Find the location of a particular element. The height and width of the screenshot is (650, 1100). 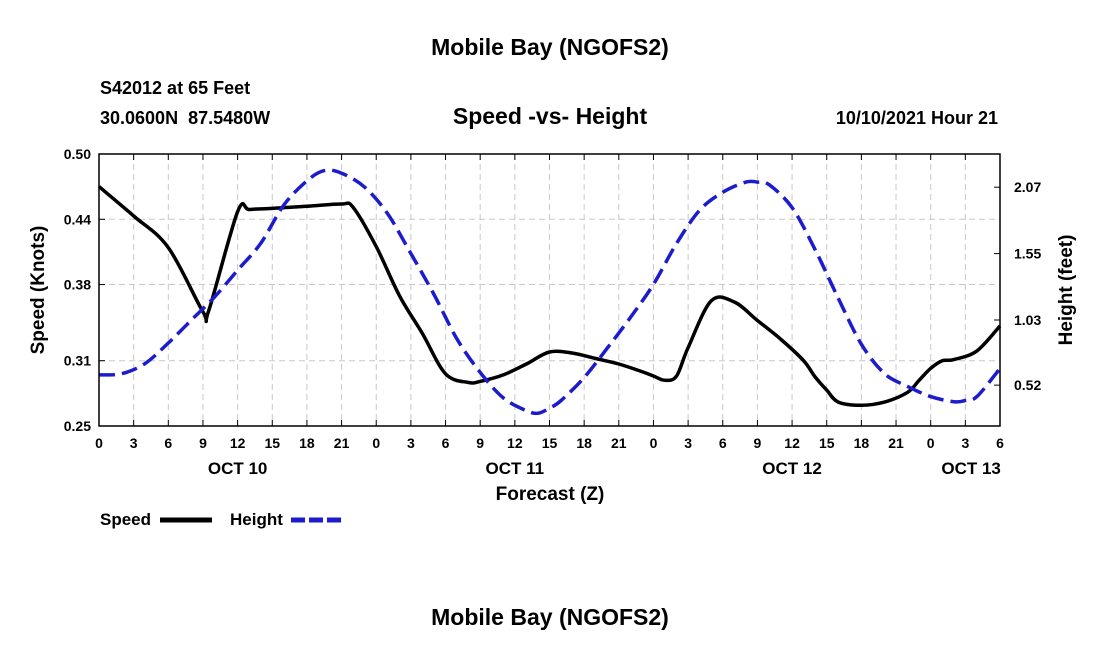

y-tick-label: 0.25 is located at coordinates (77, 426).